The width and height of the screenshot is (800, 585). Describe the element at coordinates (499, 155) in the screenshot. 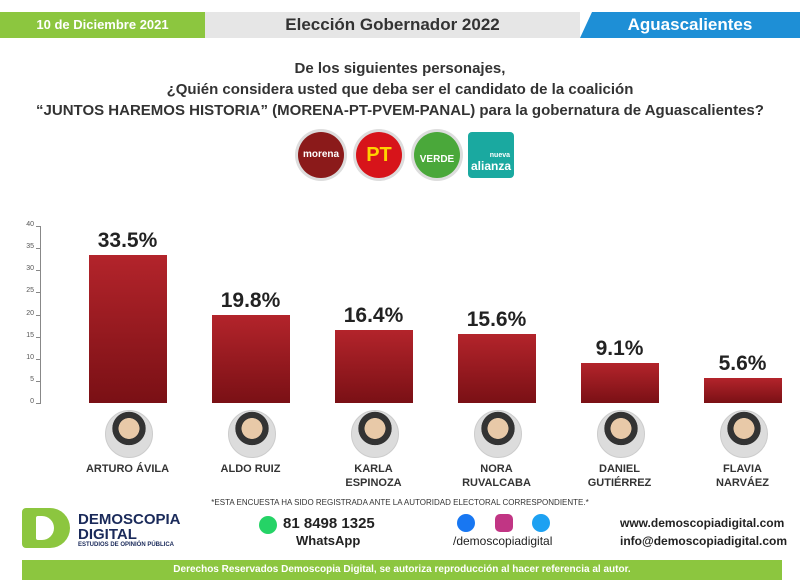

I see `party-logo-text: nueva` at that location.